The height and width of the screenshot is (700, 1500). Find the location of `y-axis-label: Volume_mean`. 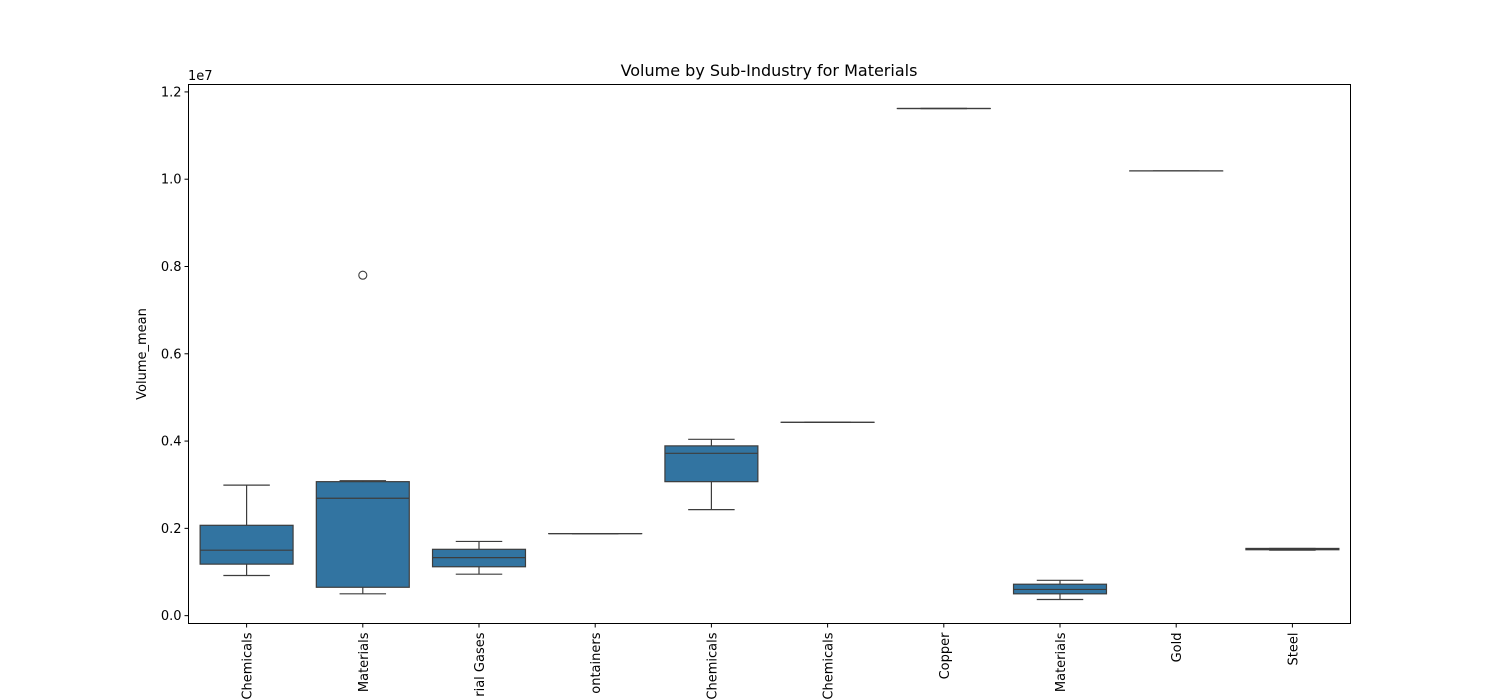

y-axis-label: Volume_mean is located at coordinates (142, 354).